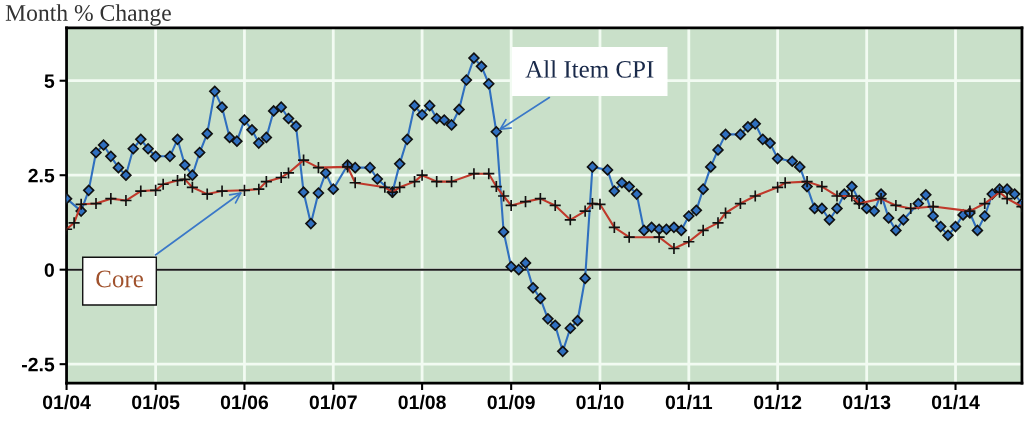 This screenshot has width=1024, height=428. Describe the element at coordinates (49, 81) in the screenshot. I see `y-tick-label: 5` at that location.